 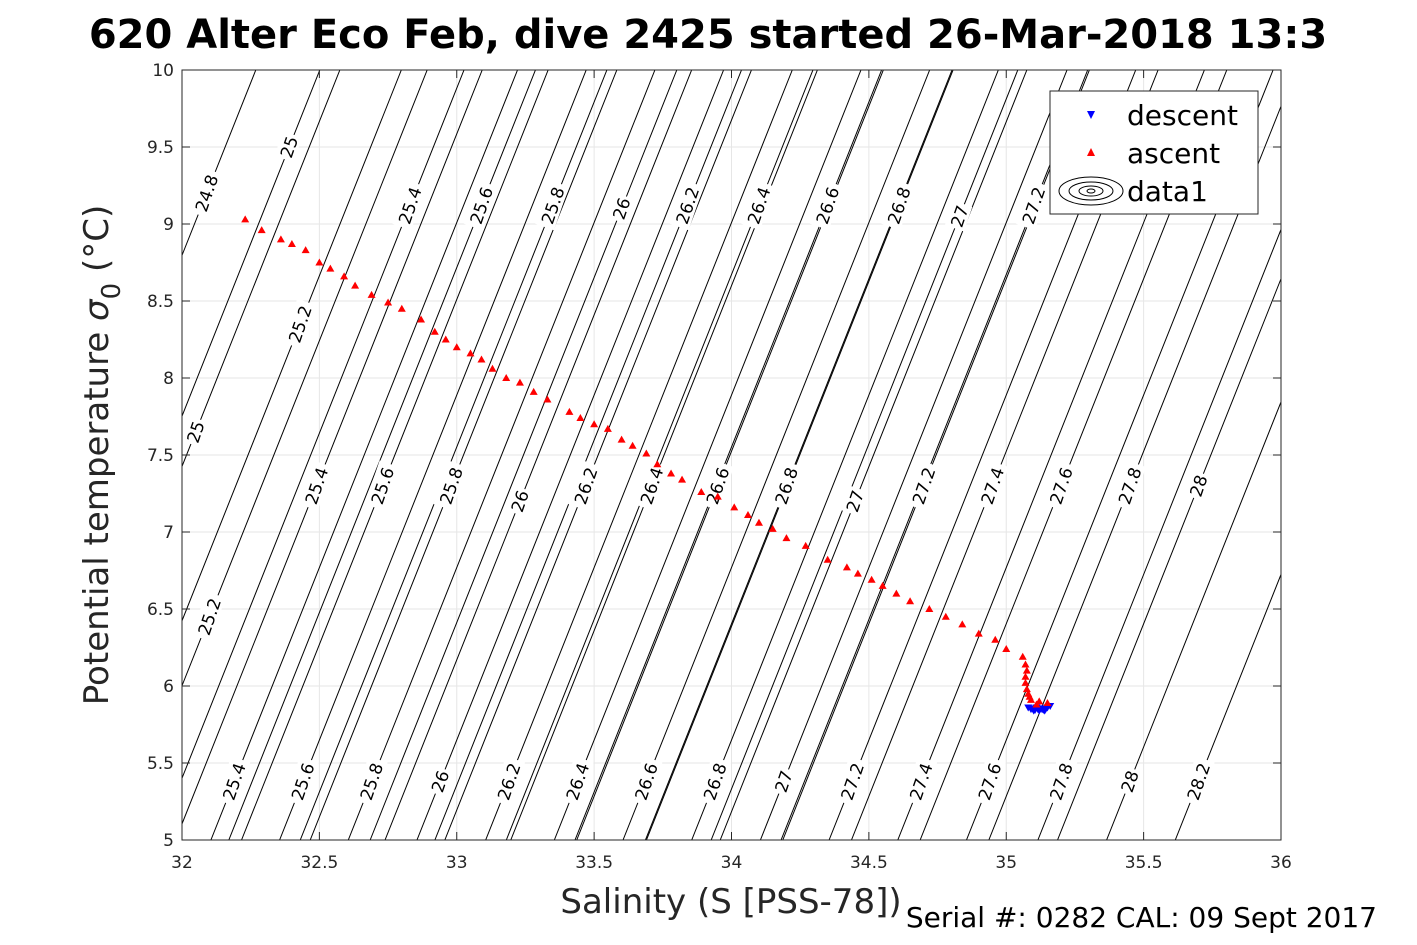 I want to click on contour-label: 26.4, so click(x=758, y=205).